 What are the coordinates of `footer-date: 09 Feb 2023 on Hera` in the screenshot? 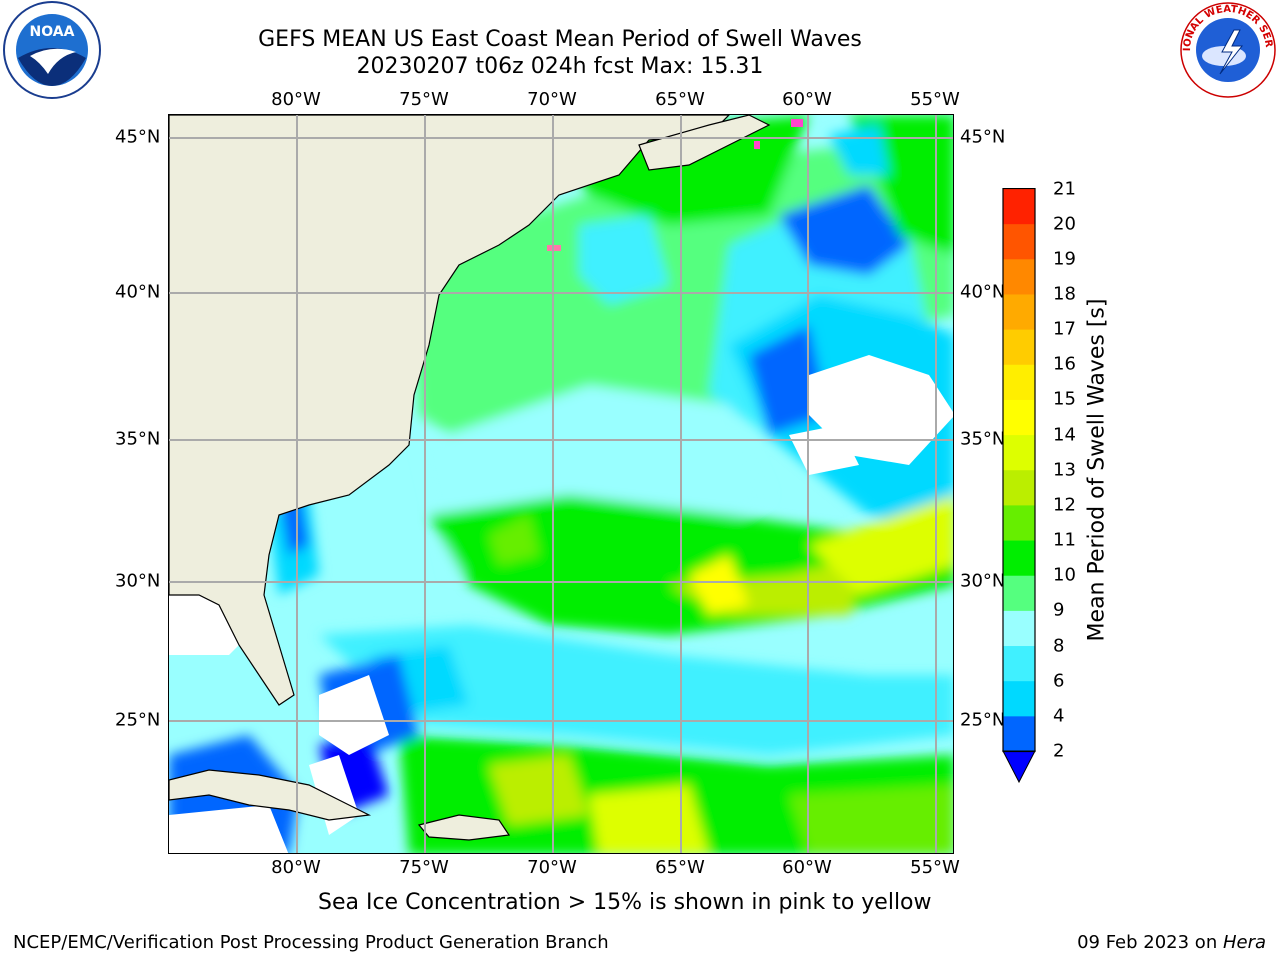 It's located at (1171, 942).